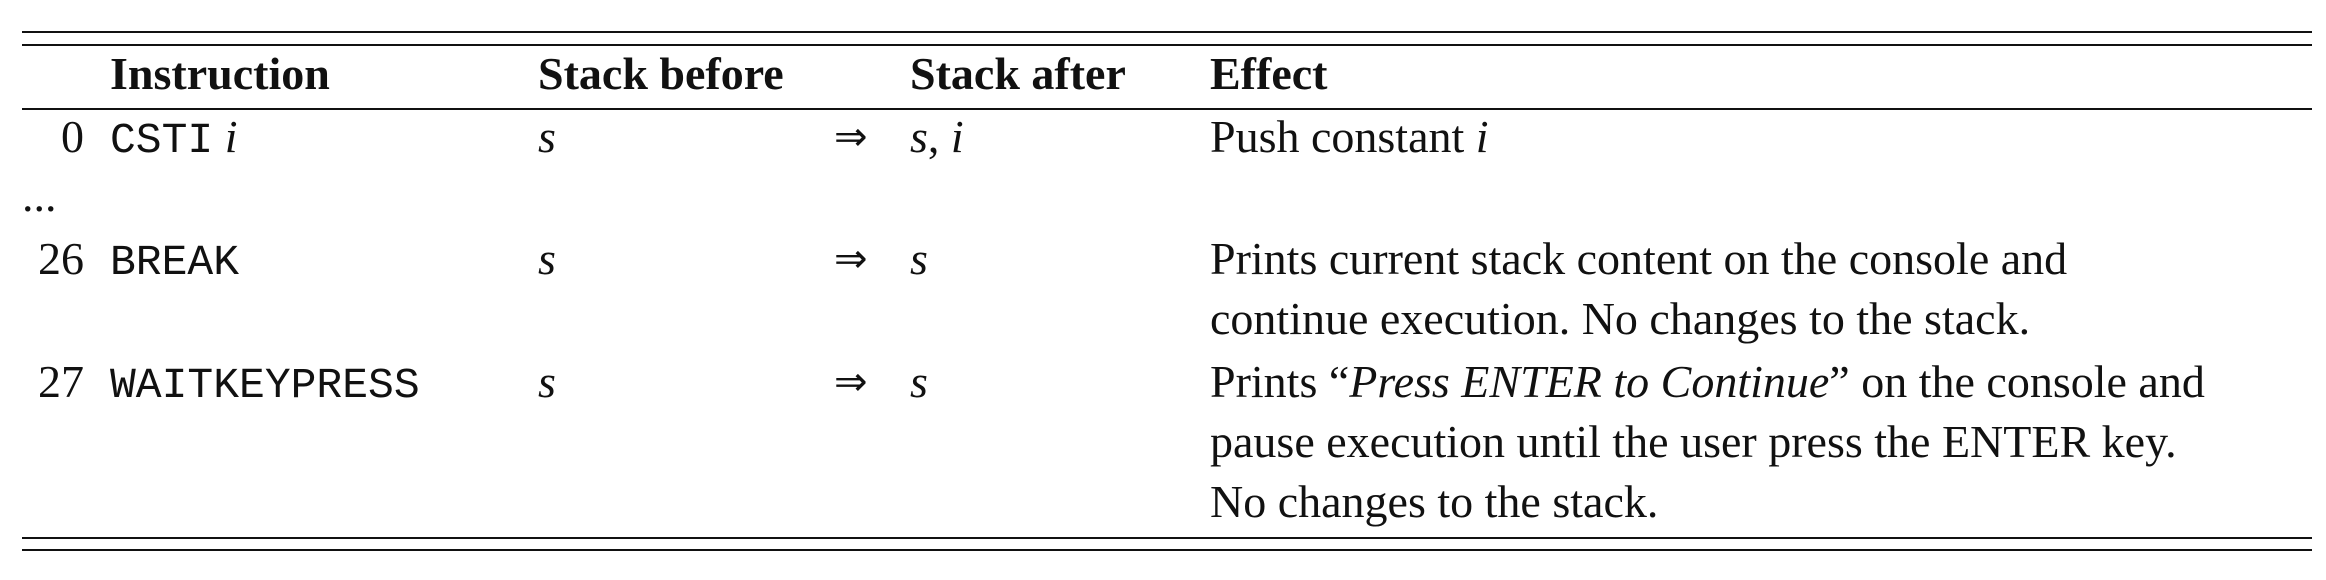 The width and height of the screenshot is (2326, 580). What do you see at coordinates (1589, 381) in the screenshot?
I see `row-27-effect-italic: Press ENTER to Continue` at bounding box center [1589, 381].